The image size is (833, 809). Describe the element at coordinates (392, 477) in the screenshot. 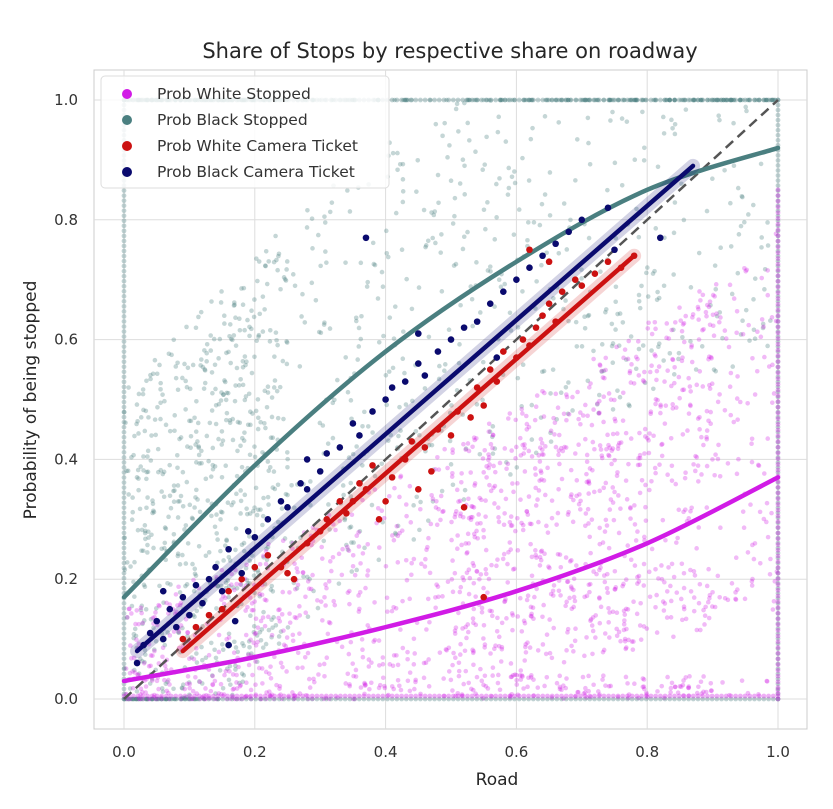

I see `point-white-camera` at that location.